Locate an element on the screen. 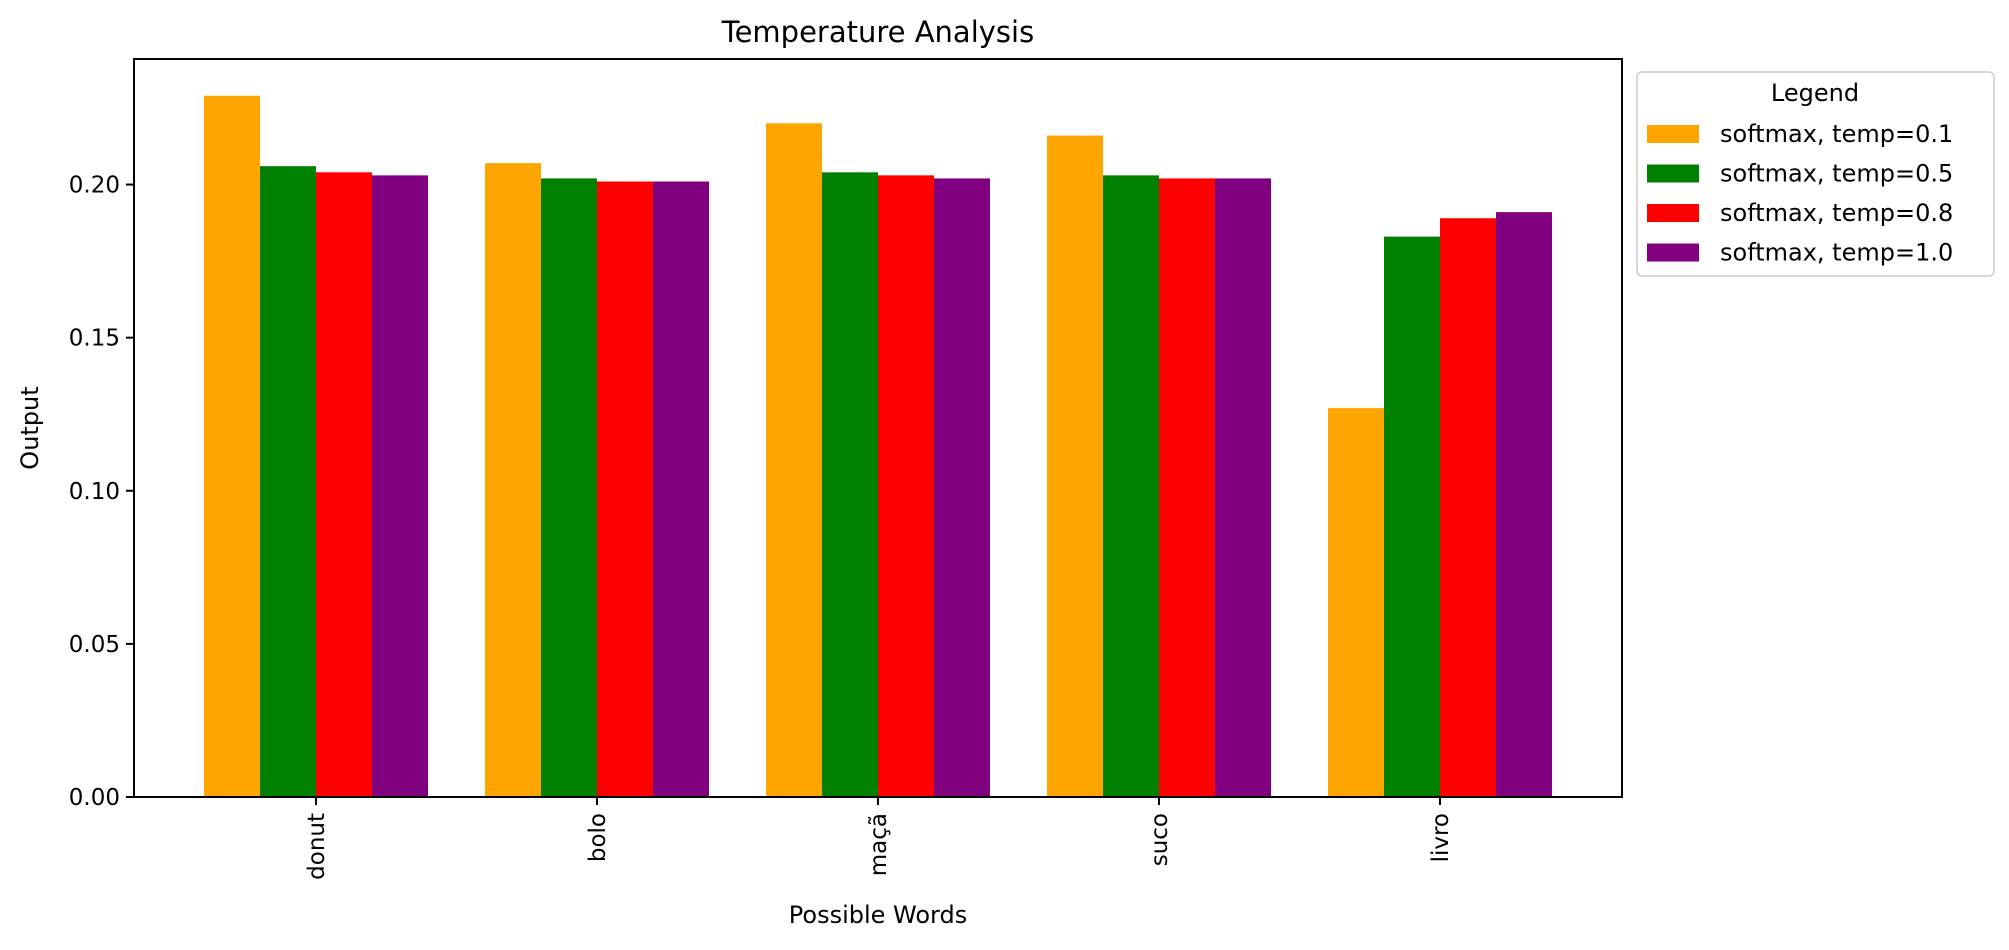 The width and height of the screenshot is (2009, 950). legend-title: Legend is located at coordinates (1815, 93).